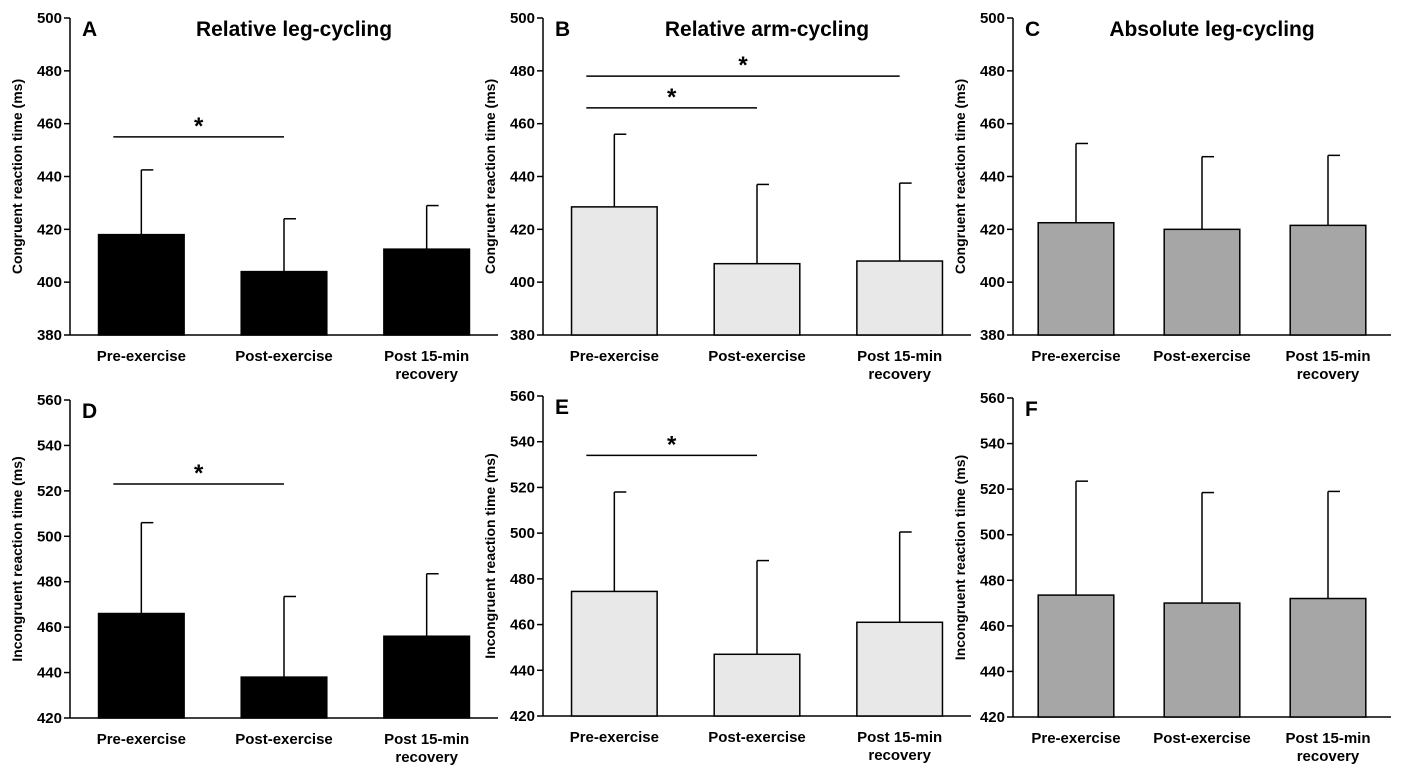 This screenshot has width=1401, height=769. Describe the element at coordinates (562, 407) in the screenshot. I see `panel-letter: E` at that location.